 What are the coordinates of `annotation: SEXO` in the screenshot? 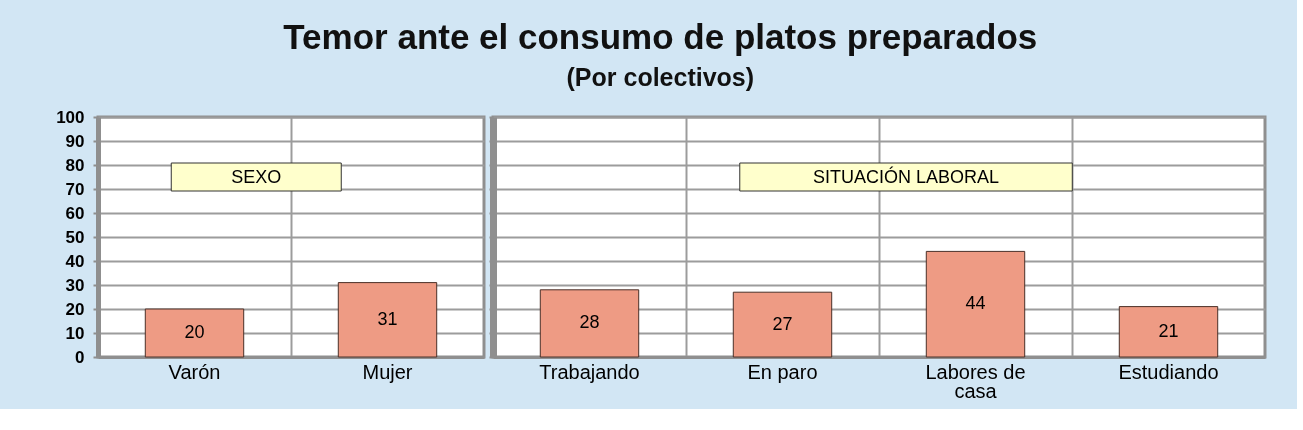 It's located at (256, 177).